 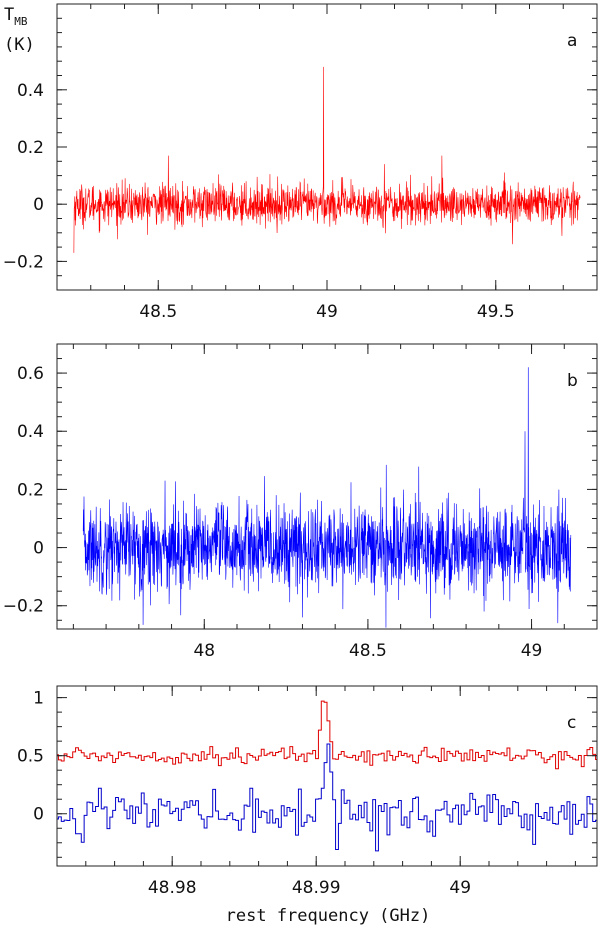 I want to click on y-axis-title-main: T, so click(x=9, y=15).